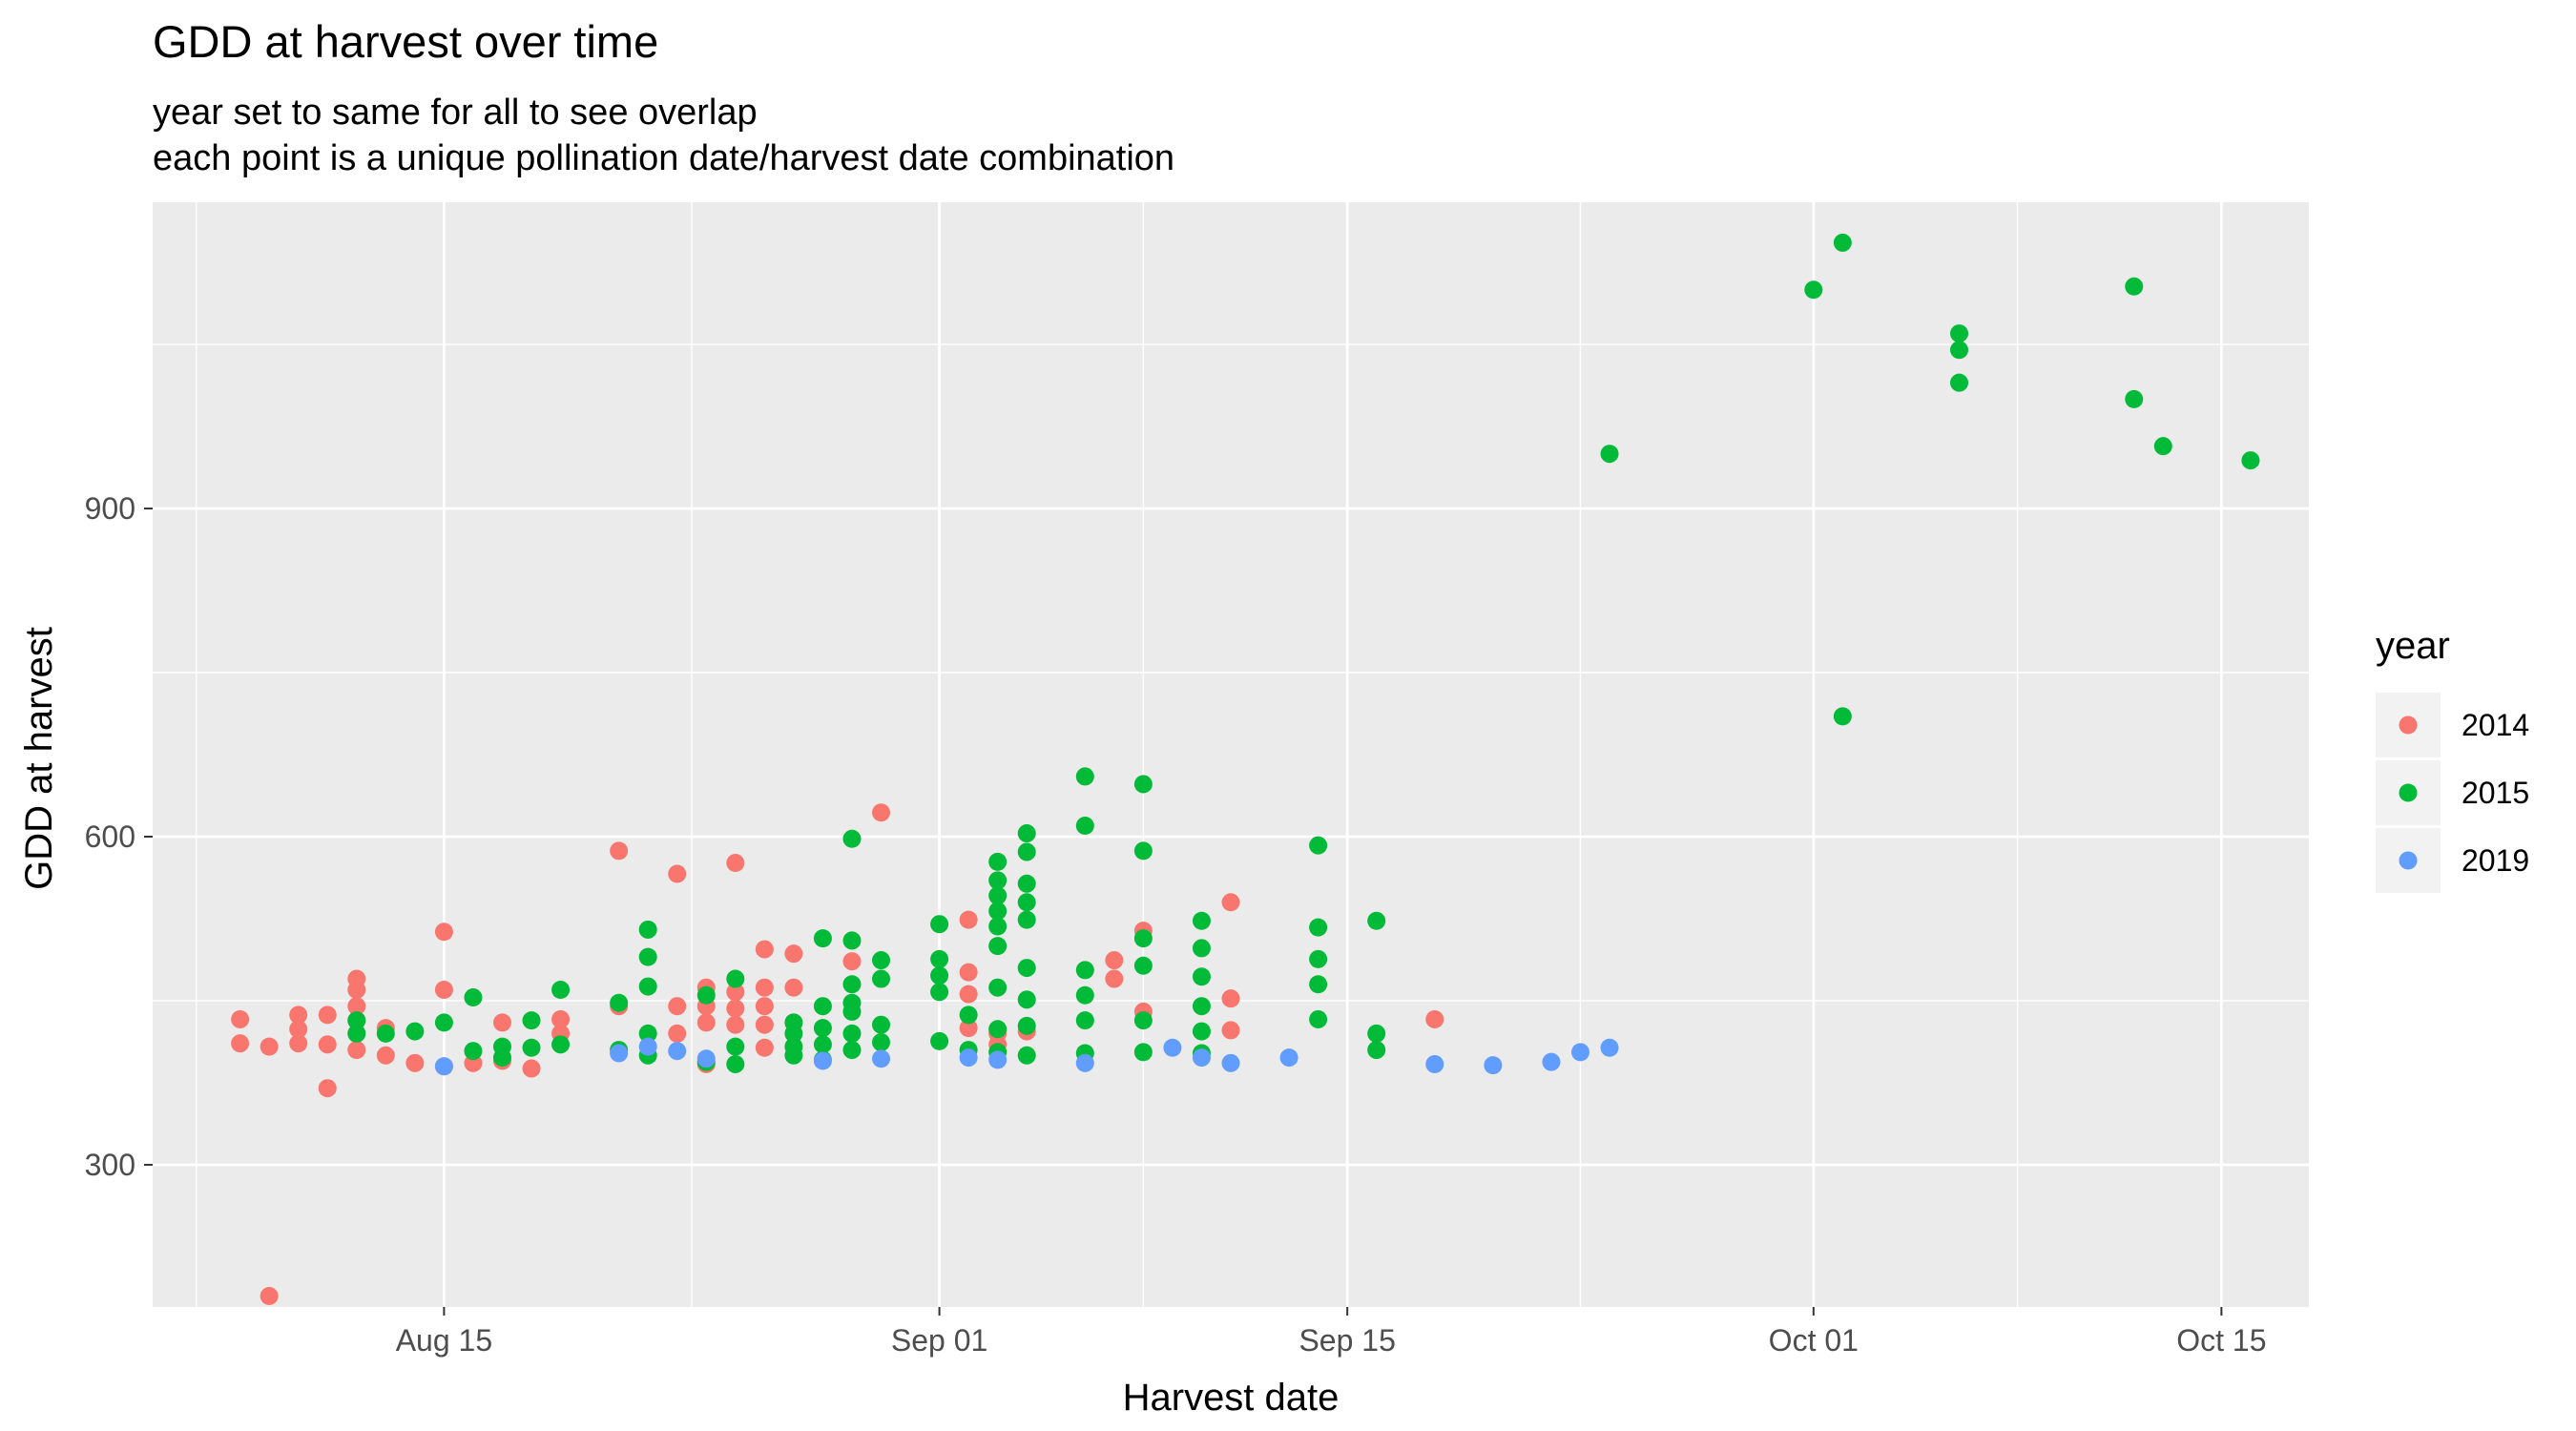  Describe the element at coordinates (39, 758) in the screenshot. I see `y-axis-title: GDD at harvest` at that location.